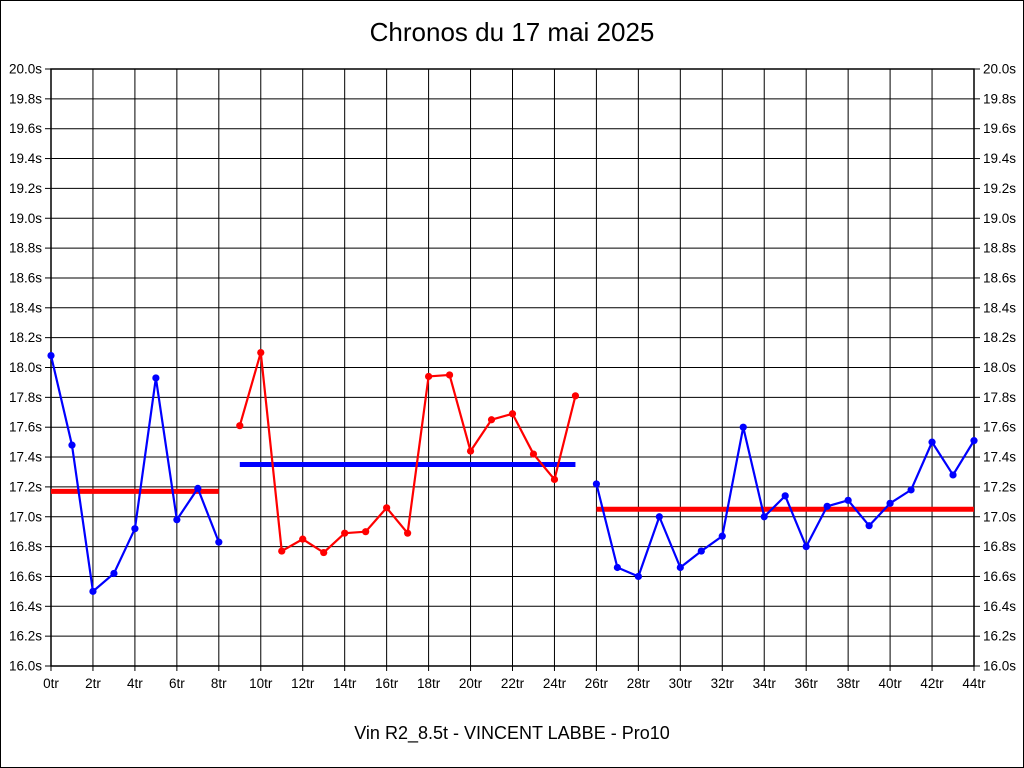 Image resolution: width=1024 pixels, height=768 pixels. Describe the element at coordinates (999, 666) in the screenshot. I see `y-tick-label-right: 16.0s` at that location.